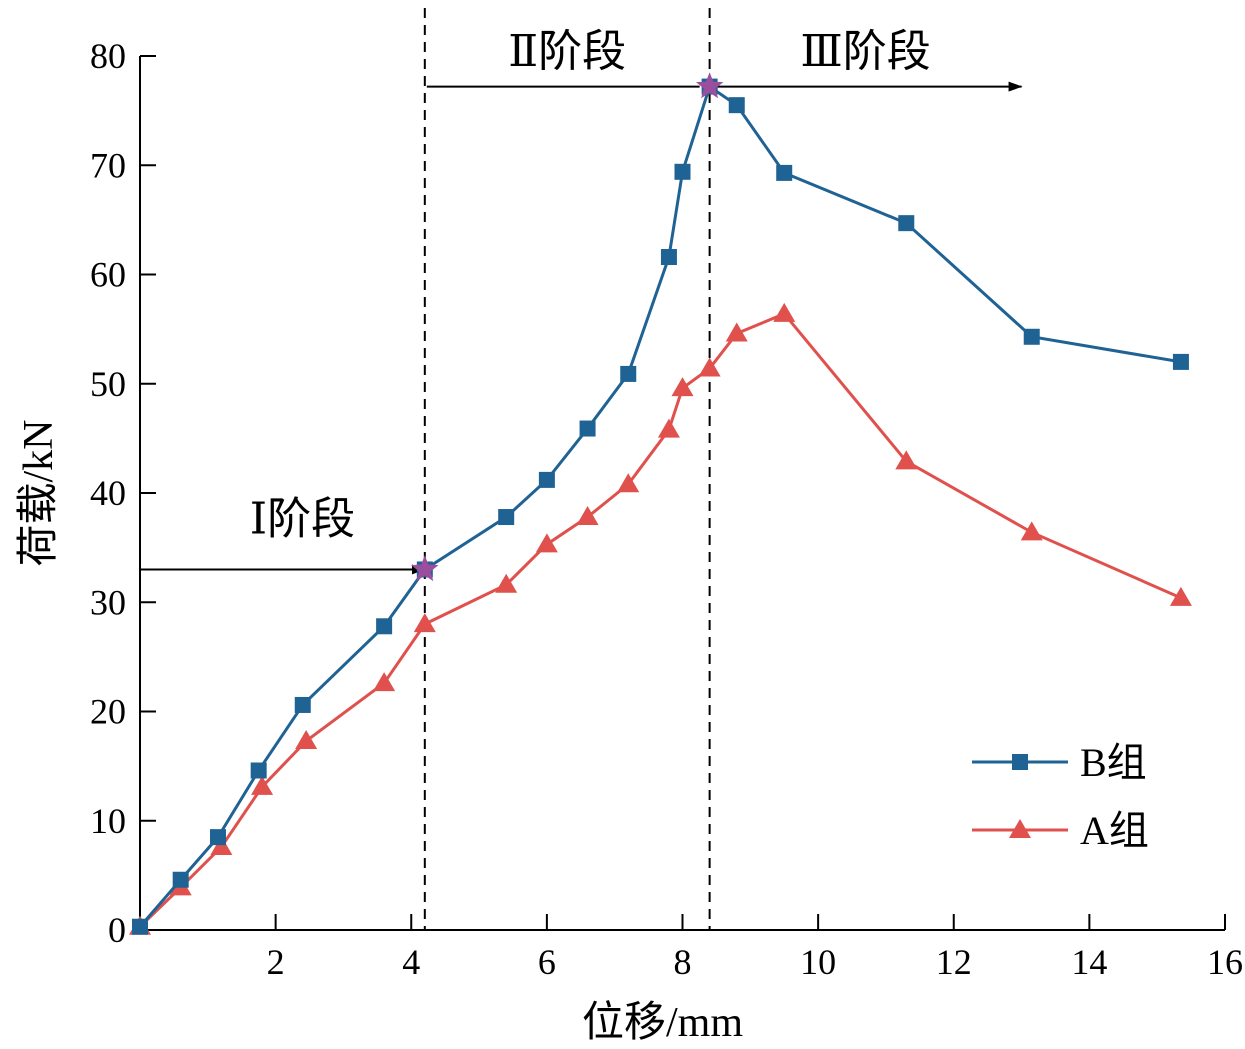  What do you see at coordinates (108, 56) in the screenshot?
I see `y-tick-label: 80` at bounding box center [108, 56].